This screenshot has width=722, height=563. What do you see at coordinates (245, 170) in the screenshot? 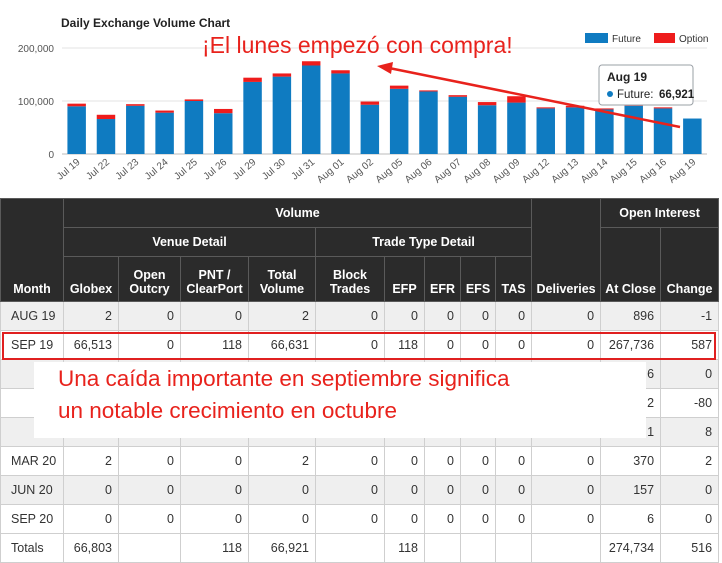
I see `x-tick-label: Jul 29` at bounding box center [245, 170].